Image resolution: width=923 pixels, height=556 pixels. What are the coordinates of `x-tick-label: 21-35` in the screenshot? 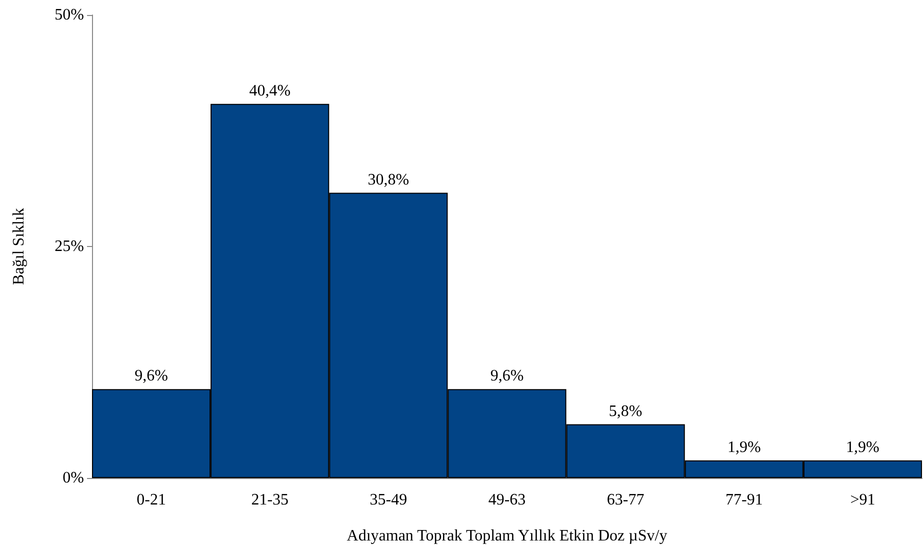 It's located at (270, 500).